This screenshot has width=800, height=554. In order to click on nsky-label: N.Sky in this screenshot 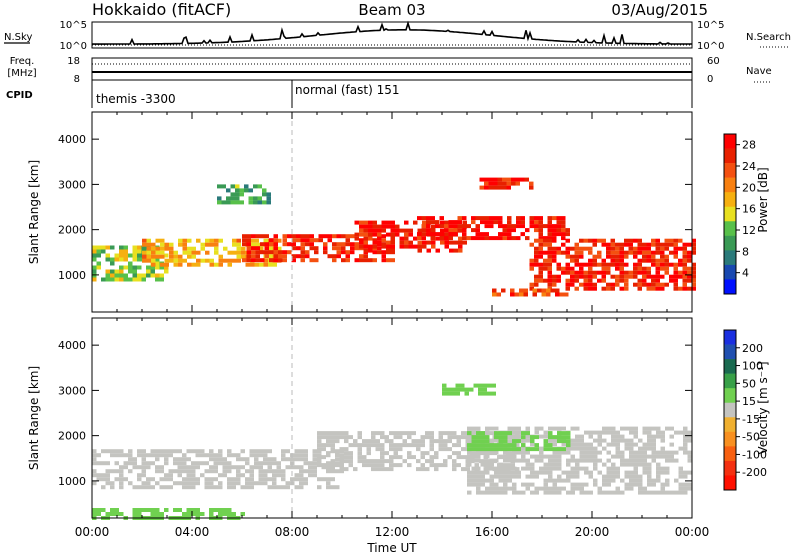, I will do `click(18, 37)`.